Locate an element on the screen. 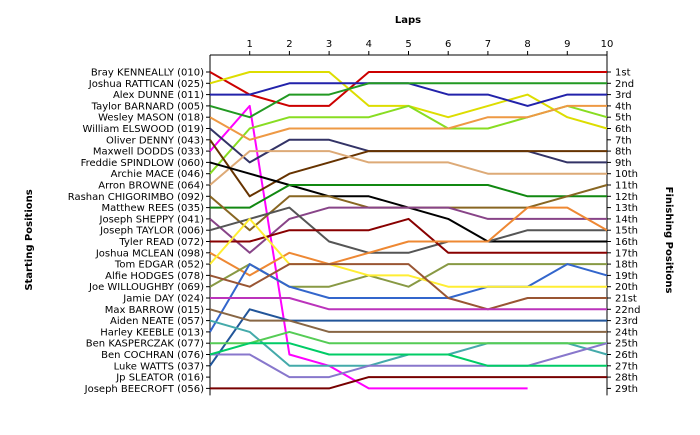 The height and width of the screenshot is (435, 700). start-position-label: Joe WILLOUGHBY (069) is located at coordinates (146, 287).